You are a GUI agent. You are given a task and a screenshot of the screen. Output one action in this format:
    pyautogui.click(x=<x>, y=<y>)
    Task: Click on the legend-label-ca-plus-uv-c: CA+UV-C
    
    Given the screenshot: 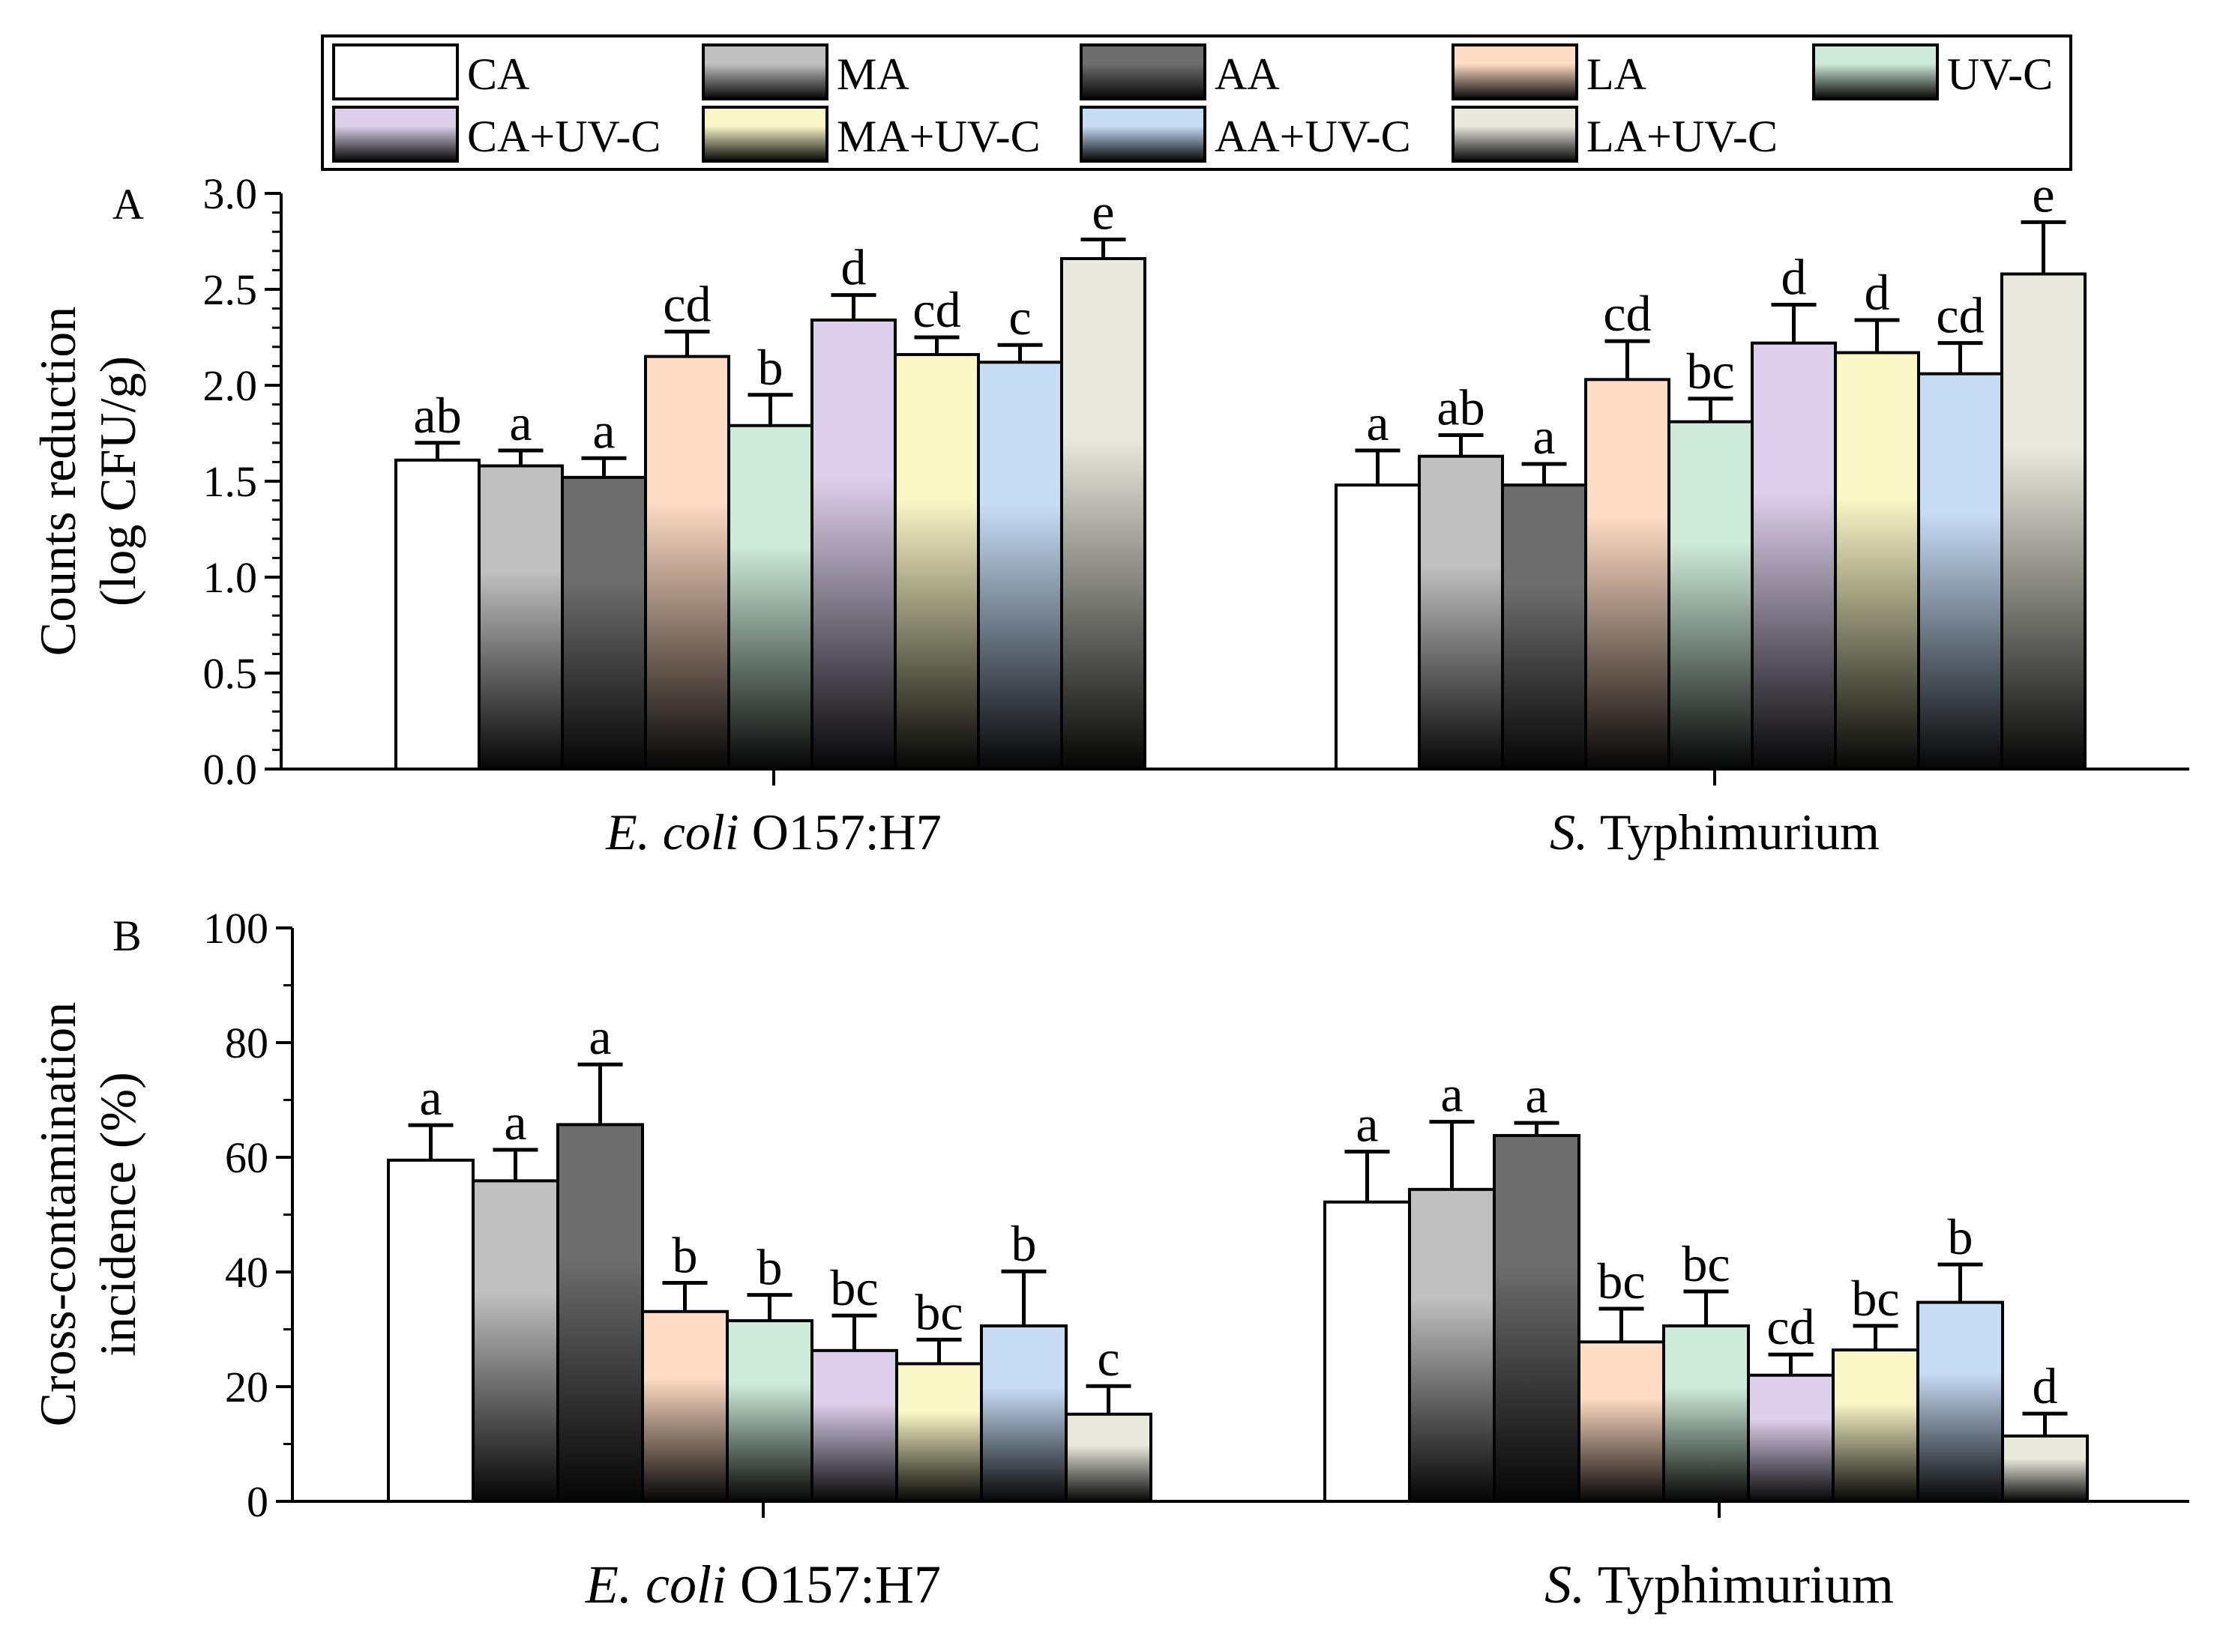 What is the action you would take?
    pyautogui.click(x=564, y=136)
    